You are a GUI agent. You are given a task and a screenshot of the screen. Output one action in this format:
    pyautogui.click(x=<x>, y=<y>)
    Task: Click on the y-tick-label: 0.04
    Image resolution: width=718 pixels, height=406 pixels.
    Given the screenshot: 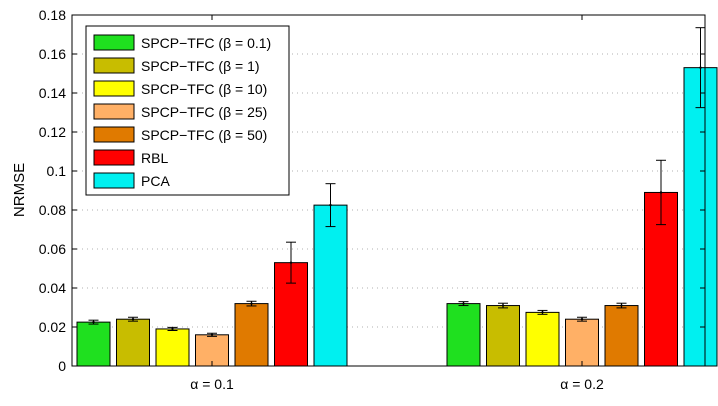 What is the action you would take?
    pyautogui.click(x=52, y=288)
    